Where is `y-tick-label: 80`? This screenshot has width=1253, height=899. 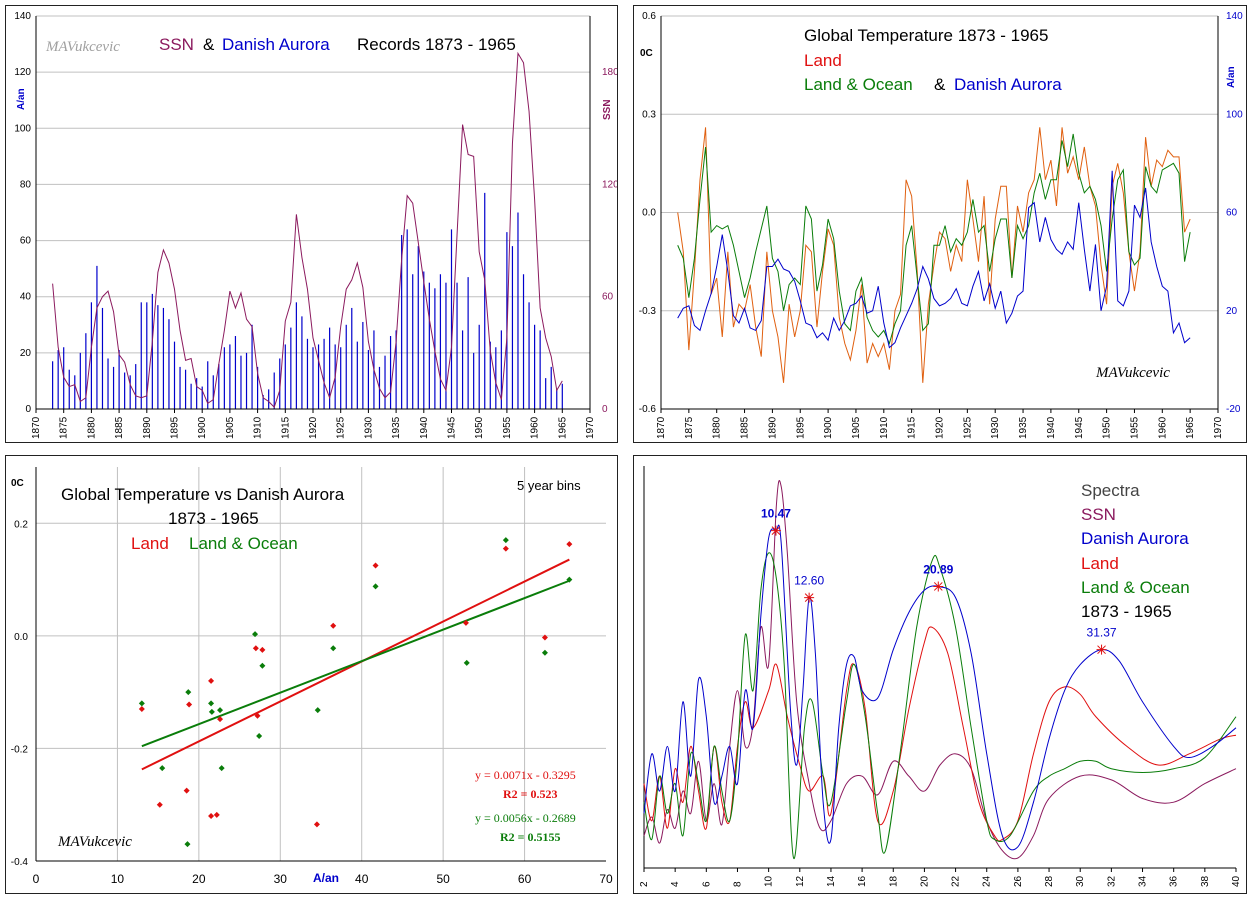 y-tick-label: 80 is located at coordinates (26, 184).